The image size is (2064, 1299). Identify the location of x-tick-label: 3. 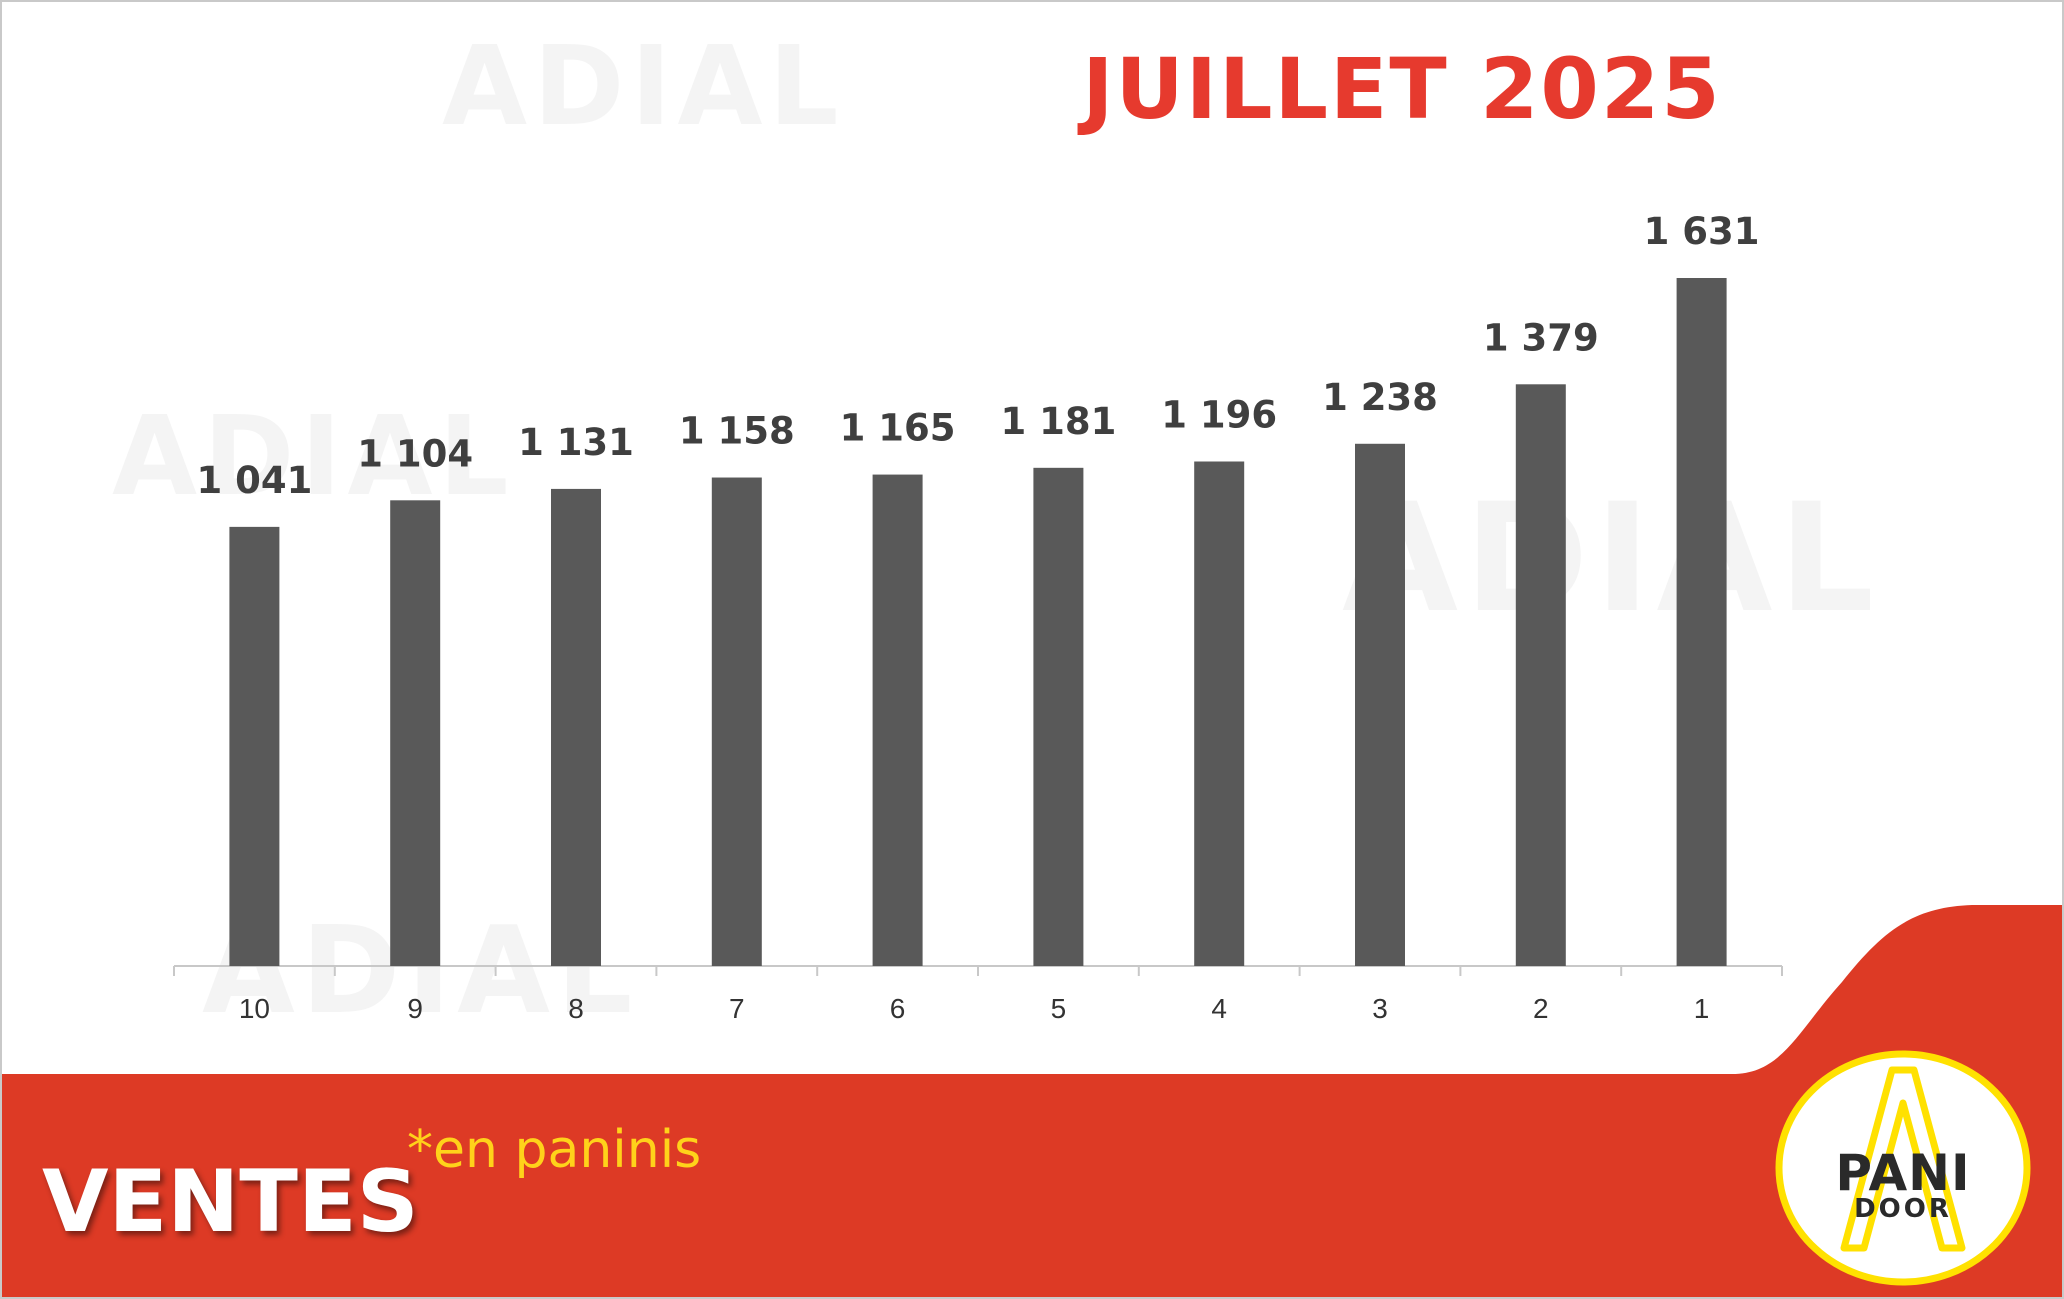
(1380, 1008).